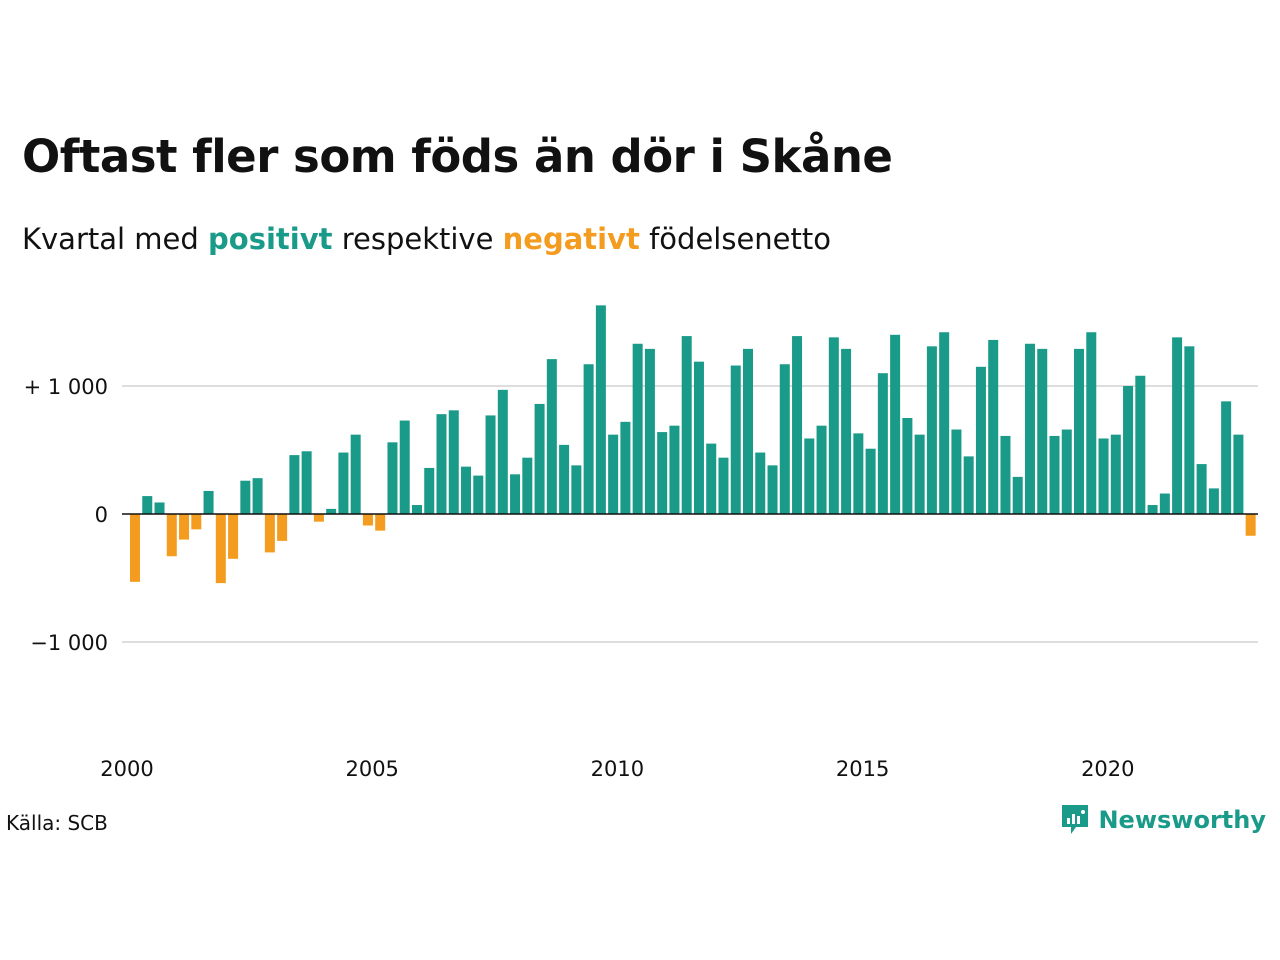 The width and height of the screenshot is (1280, 960). What do you see at coordinates (1182, 820) in the screenshot?
I see `brand-name: Newsworthy` at bounding box center [1182, 820].